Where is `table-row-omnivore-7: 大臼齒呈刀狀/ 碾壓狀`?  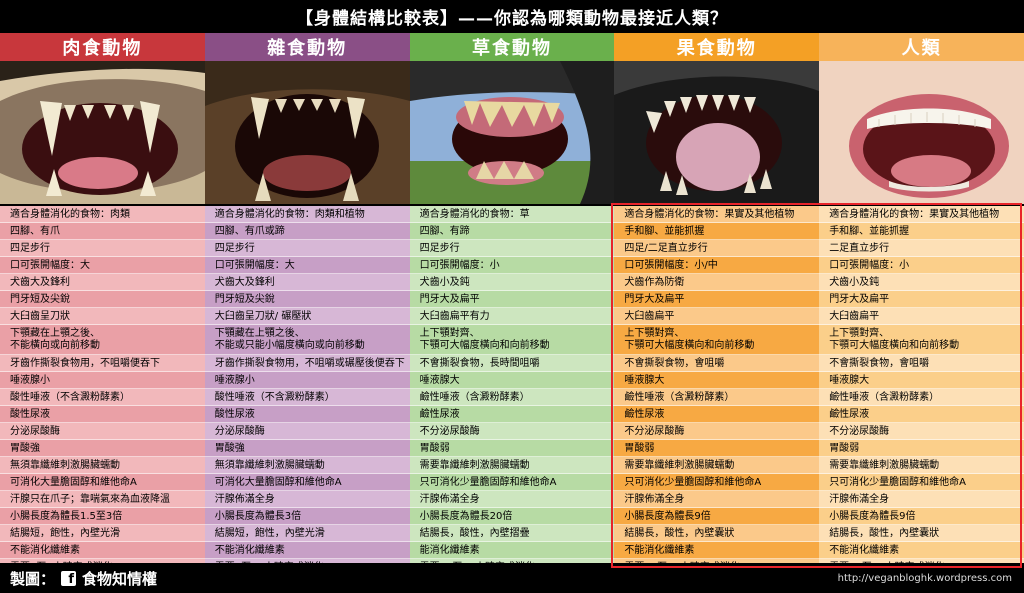 table-row-omnivore-7: 大臼齒呈刀狀/ 碾壓狀 is located at coordinates (307, 316).